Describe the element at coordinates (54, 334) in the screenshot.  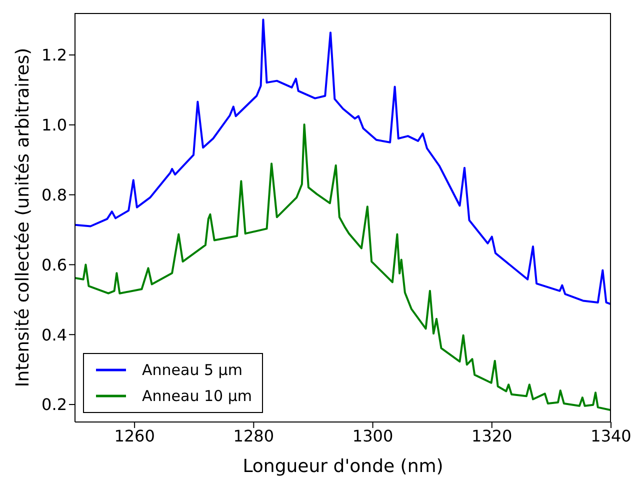
I see `y-tick-label: 0.4` at that location.